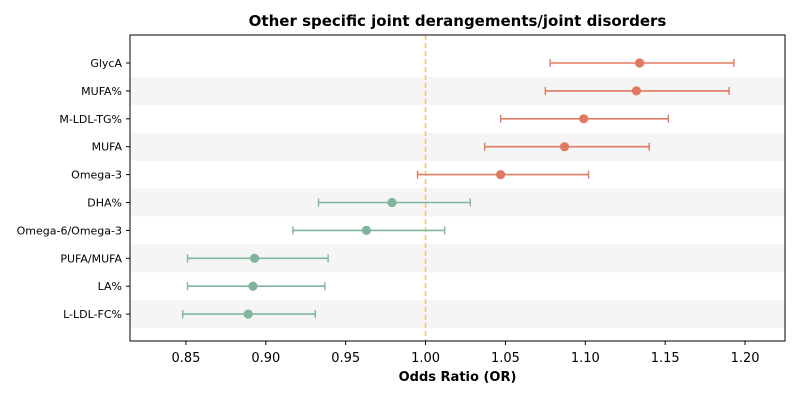 Image resolution: width=800 pixels, height=400 pixels. What do you see at coordinates (505, 358) in the screenshot?
I see `x-tick-label: 1.05` at bounding box center [505, 358].